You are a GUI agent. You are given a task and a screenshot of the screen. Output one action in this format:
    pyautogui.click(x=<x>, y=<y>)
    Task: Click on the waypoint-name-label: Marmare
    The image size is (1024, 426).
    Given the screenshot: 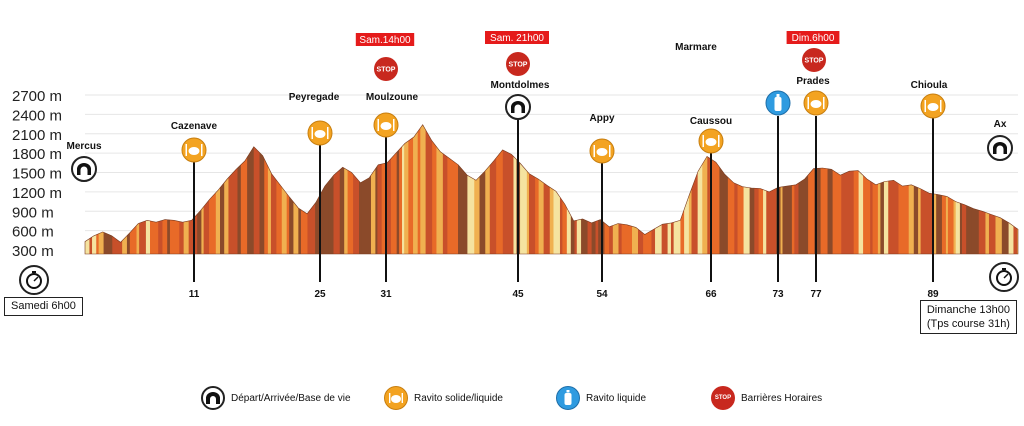 What is the action you would take?
    pyautogui.click(x=696, y=47)
    